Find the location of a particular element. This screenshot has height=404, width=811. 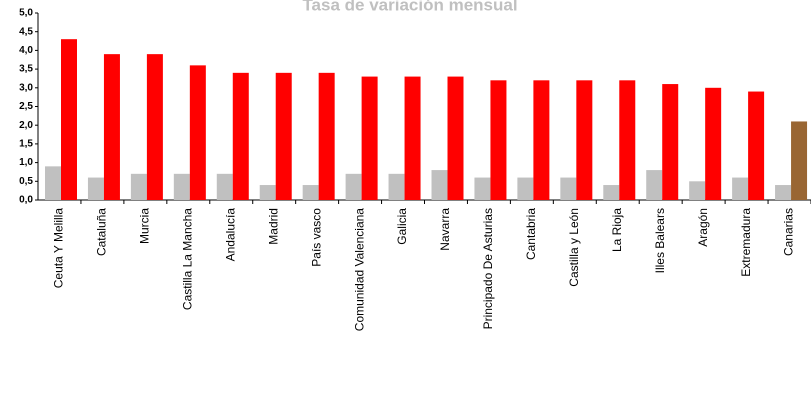

chart-title: Tasa de variación mensual is located at coordinates (409, 7).